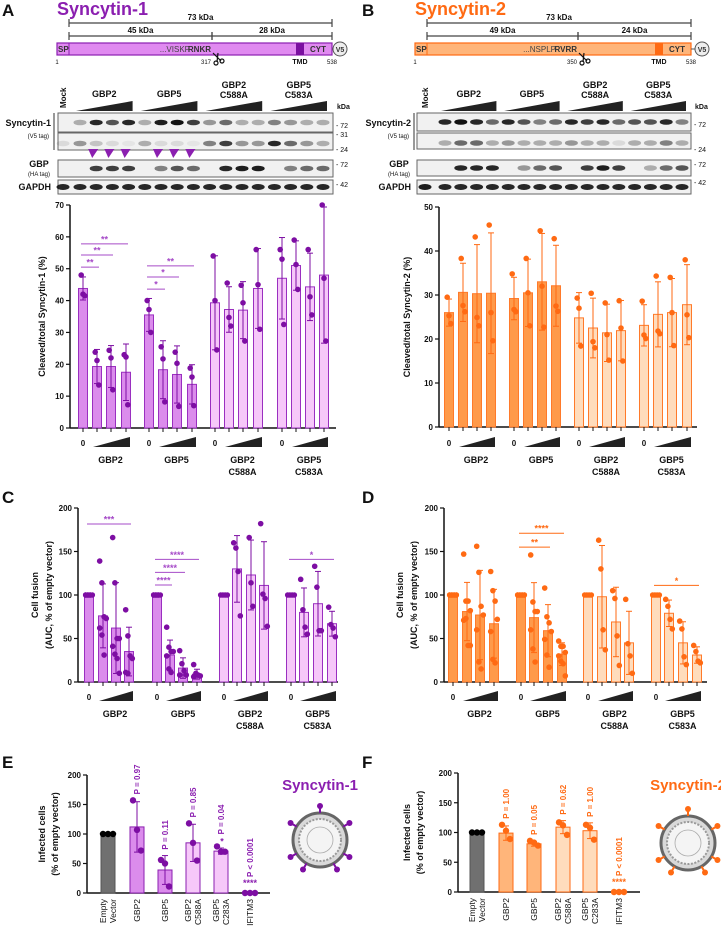  I want to click on y-axis-label: (% of empty vector), so click(420, 833).